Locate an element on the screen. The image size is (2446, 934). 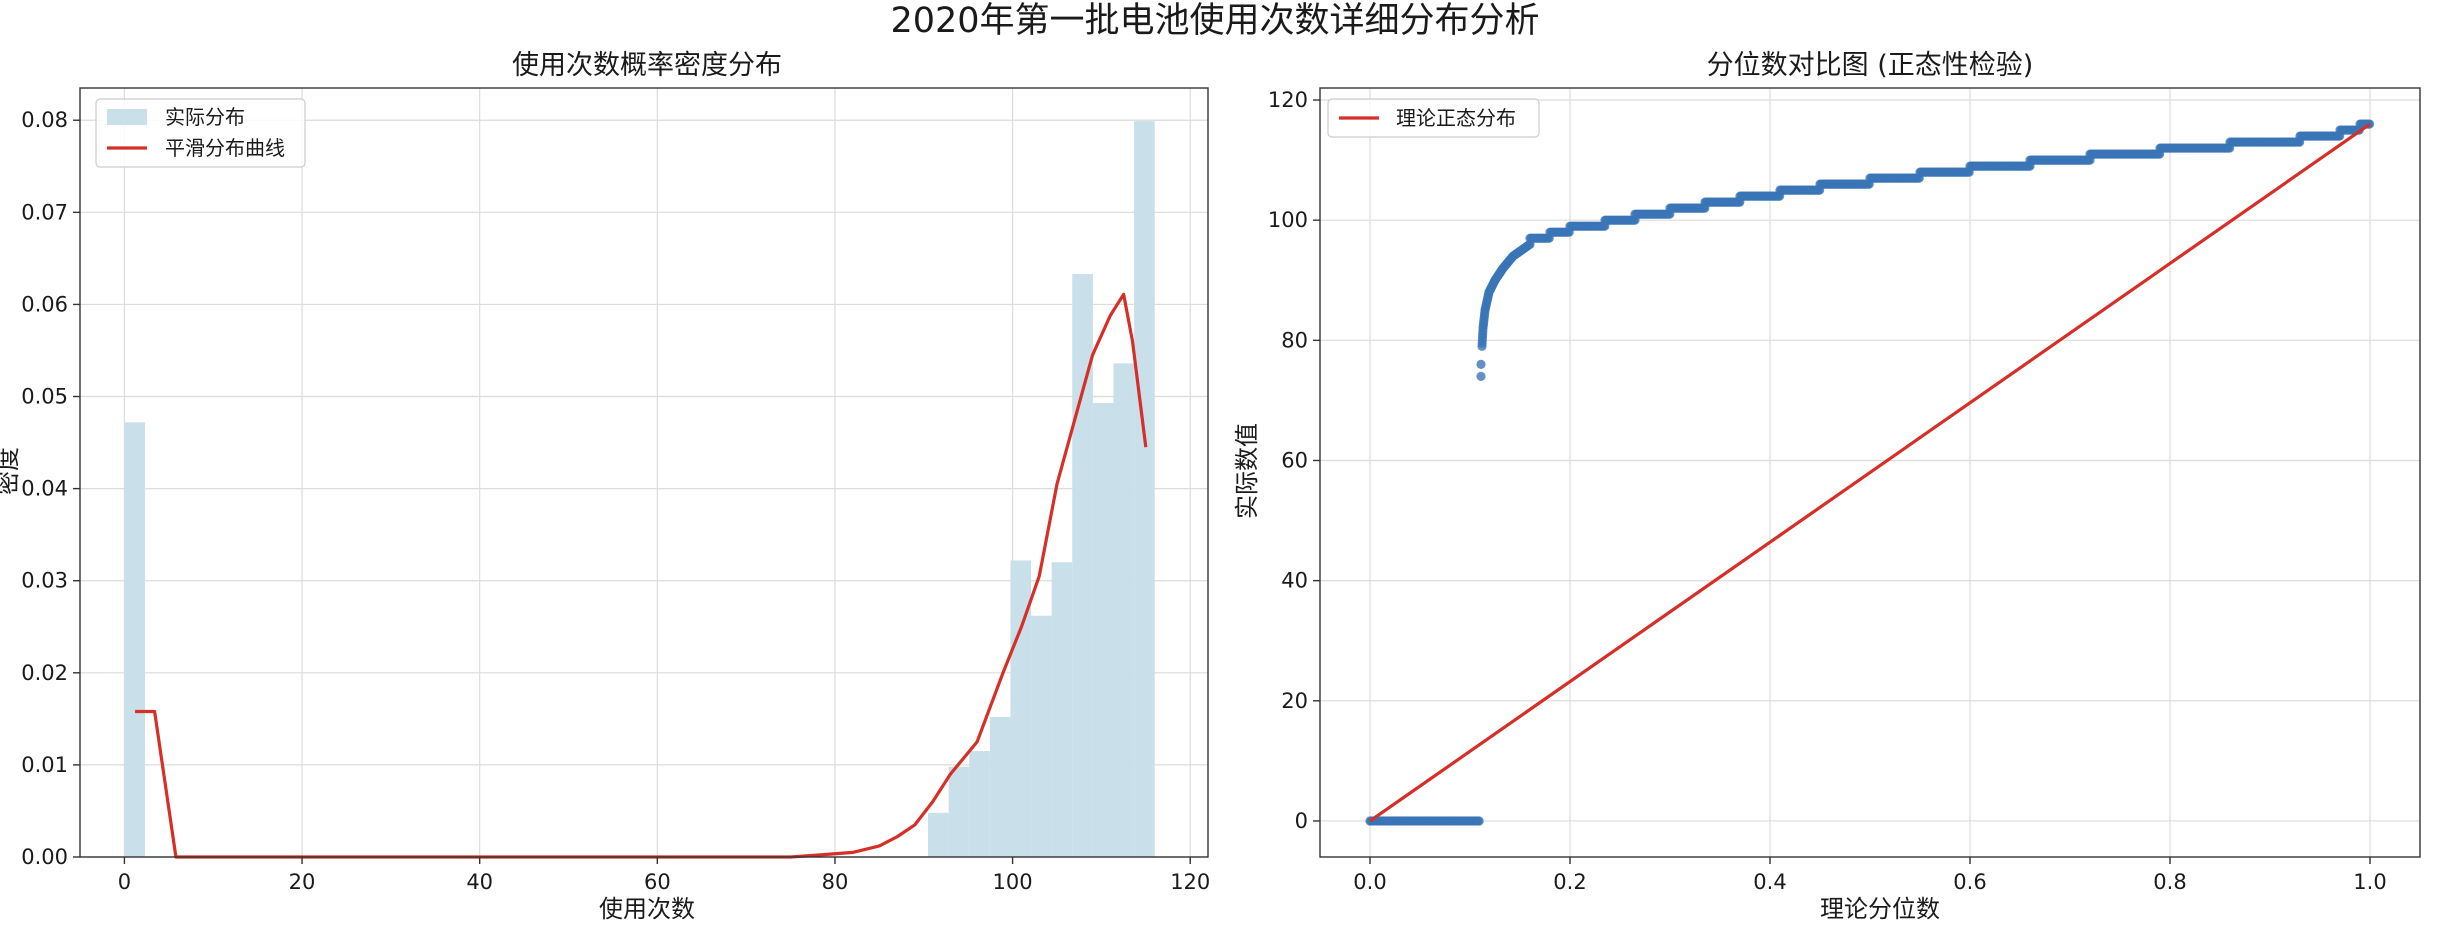
density-x-tick-label: 40 is located at coordinates (479, 882).